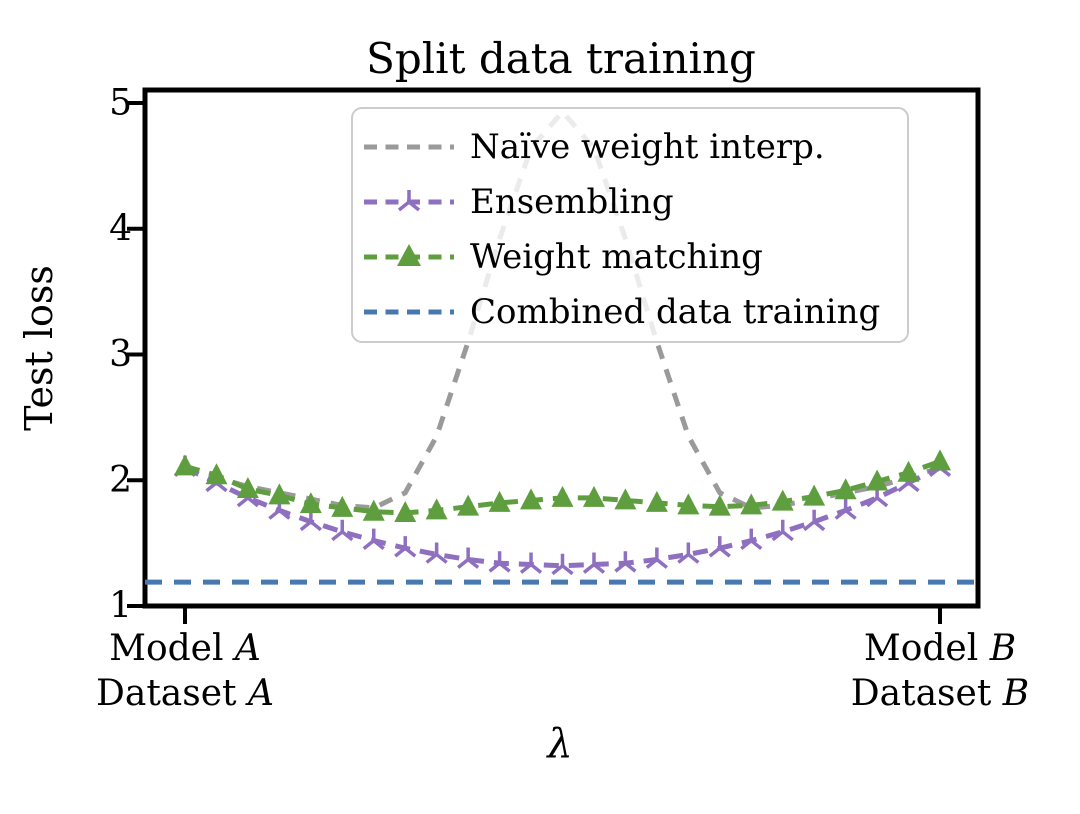 Image resolution: width=1080 pixels, height=814 pixels. I want to click on y-tick-label-2: 2, so click(120, 480).